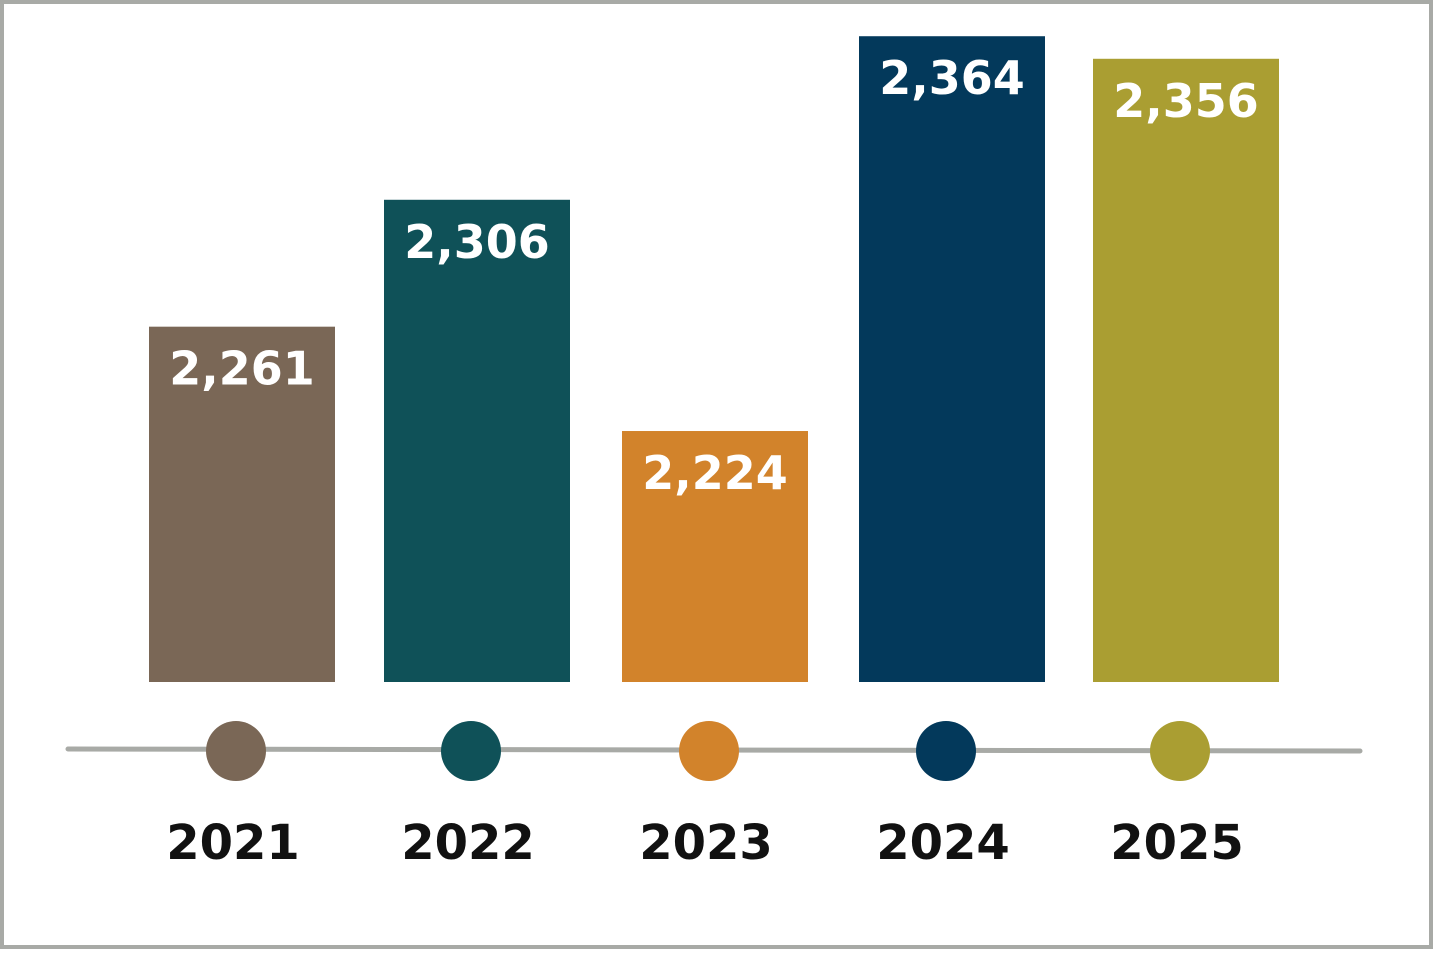  What do you see at coordinates (477, 440) in the screenshot?
I see `bar-2022` at bounding box center [477, 440].